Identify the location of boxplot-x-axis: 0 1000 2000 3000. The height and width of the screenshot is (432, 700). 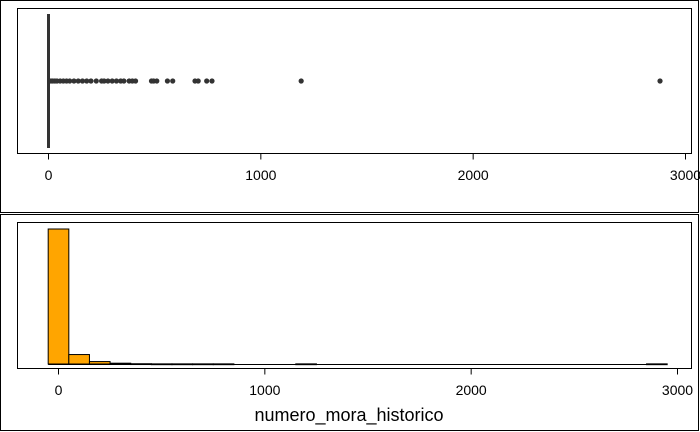
(372, 168).